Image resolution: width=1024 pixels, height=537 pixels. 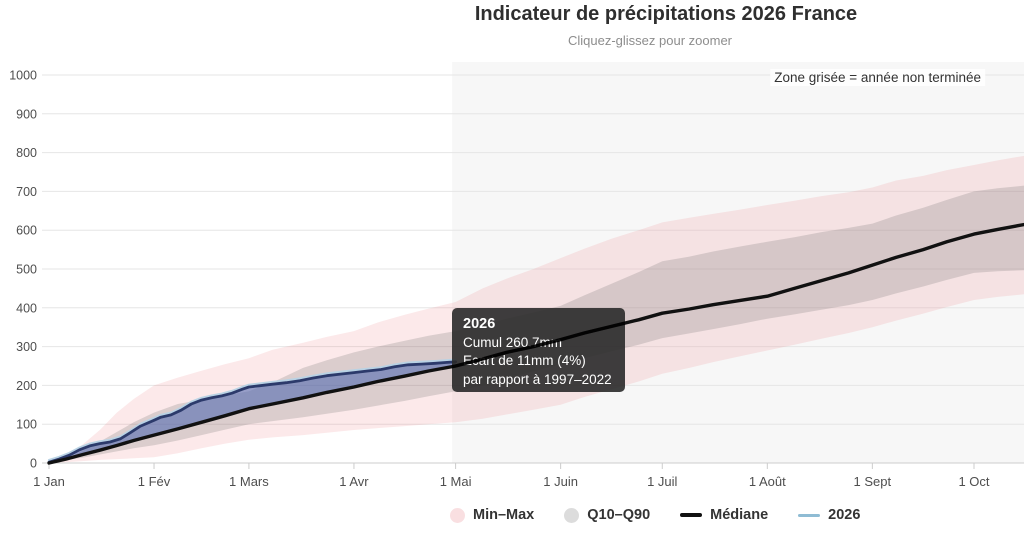 What do you see at coordinates (249, 481) in the screenshot?
I see `x-axis-label: 1 Mars` at bounding box center [249, 481].